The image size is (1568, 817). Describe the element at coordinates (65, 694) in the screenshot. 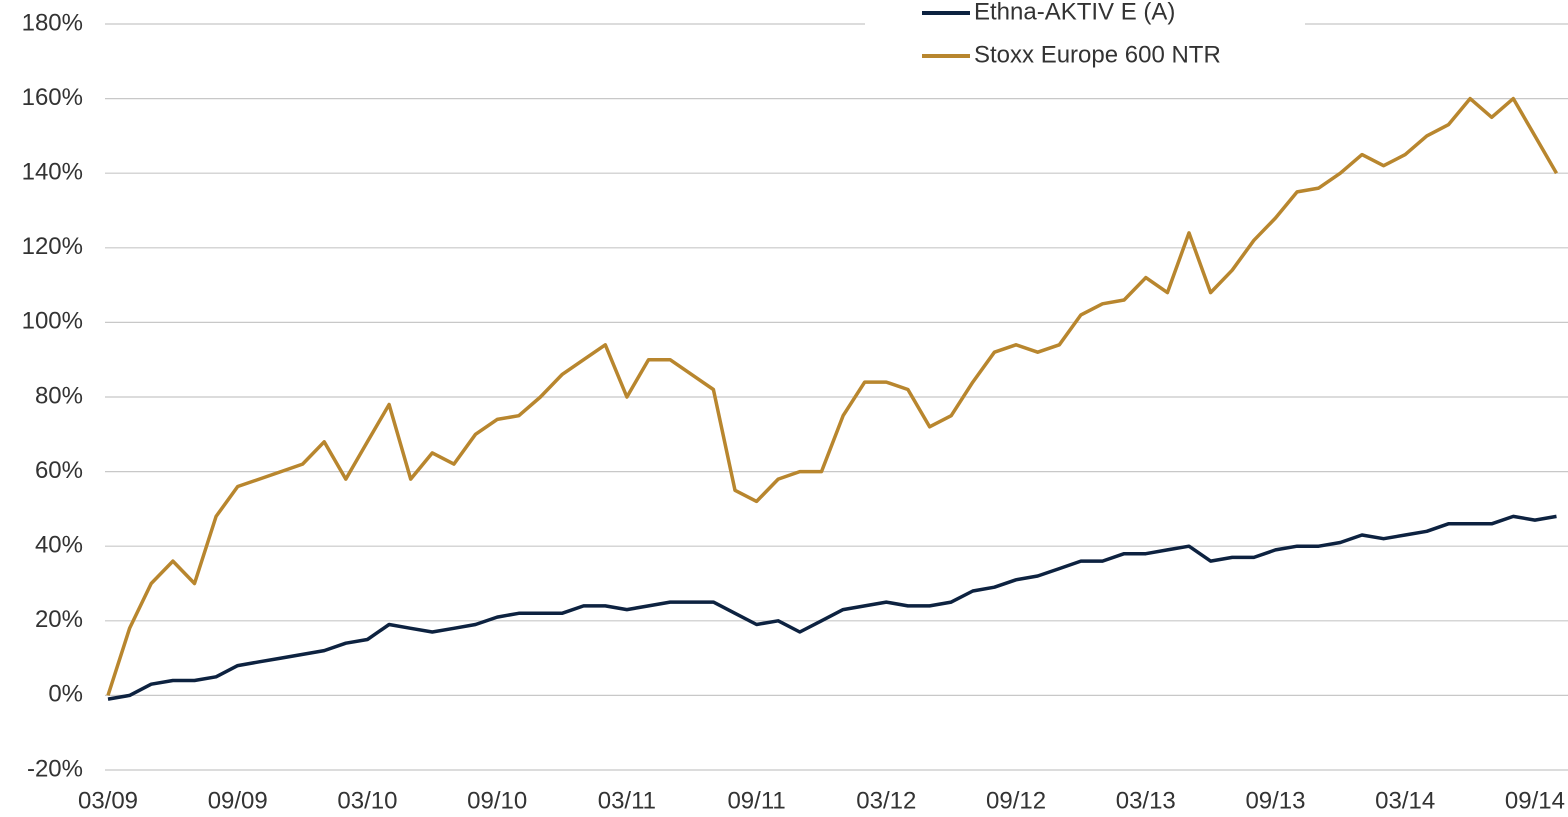

I see `y-tick-label: 0%` at that location.